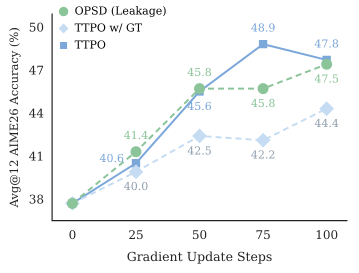 The height and width of the screenshot is (273, 359). What do you see at coordinates (263, 27) in the screenshot?
I see `data-label: 48.9` at bounding box center [263, 27].